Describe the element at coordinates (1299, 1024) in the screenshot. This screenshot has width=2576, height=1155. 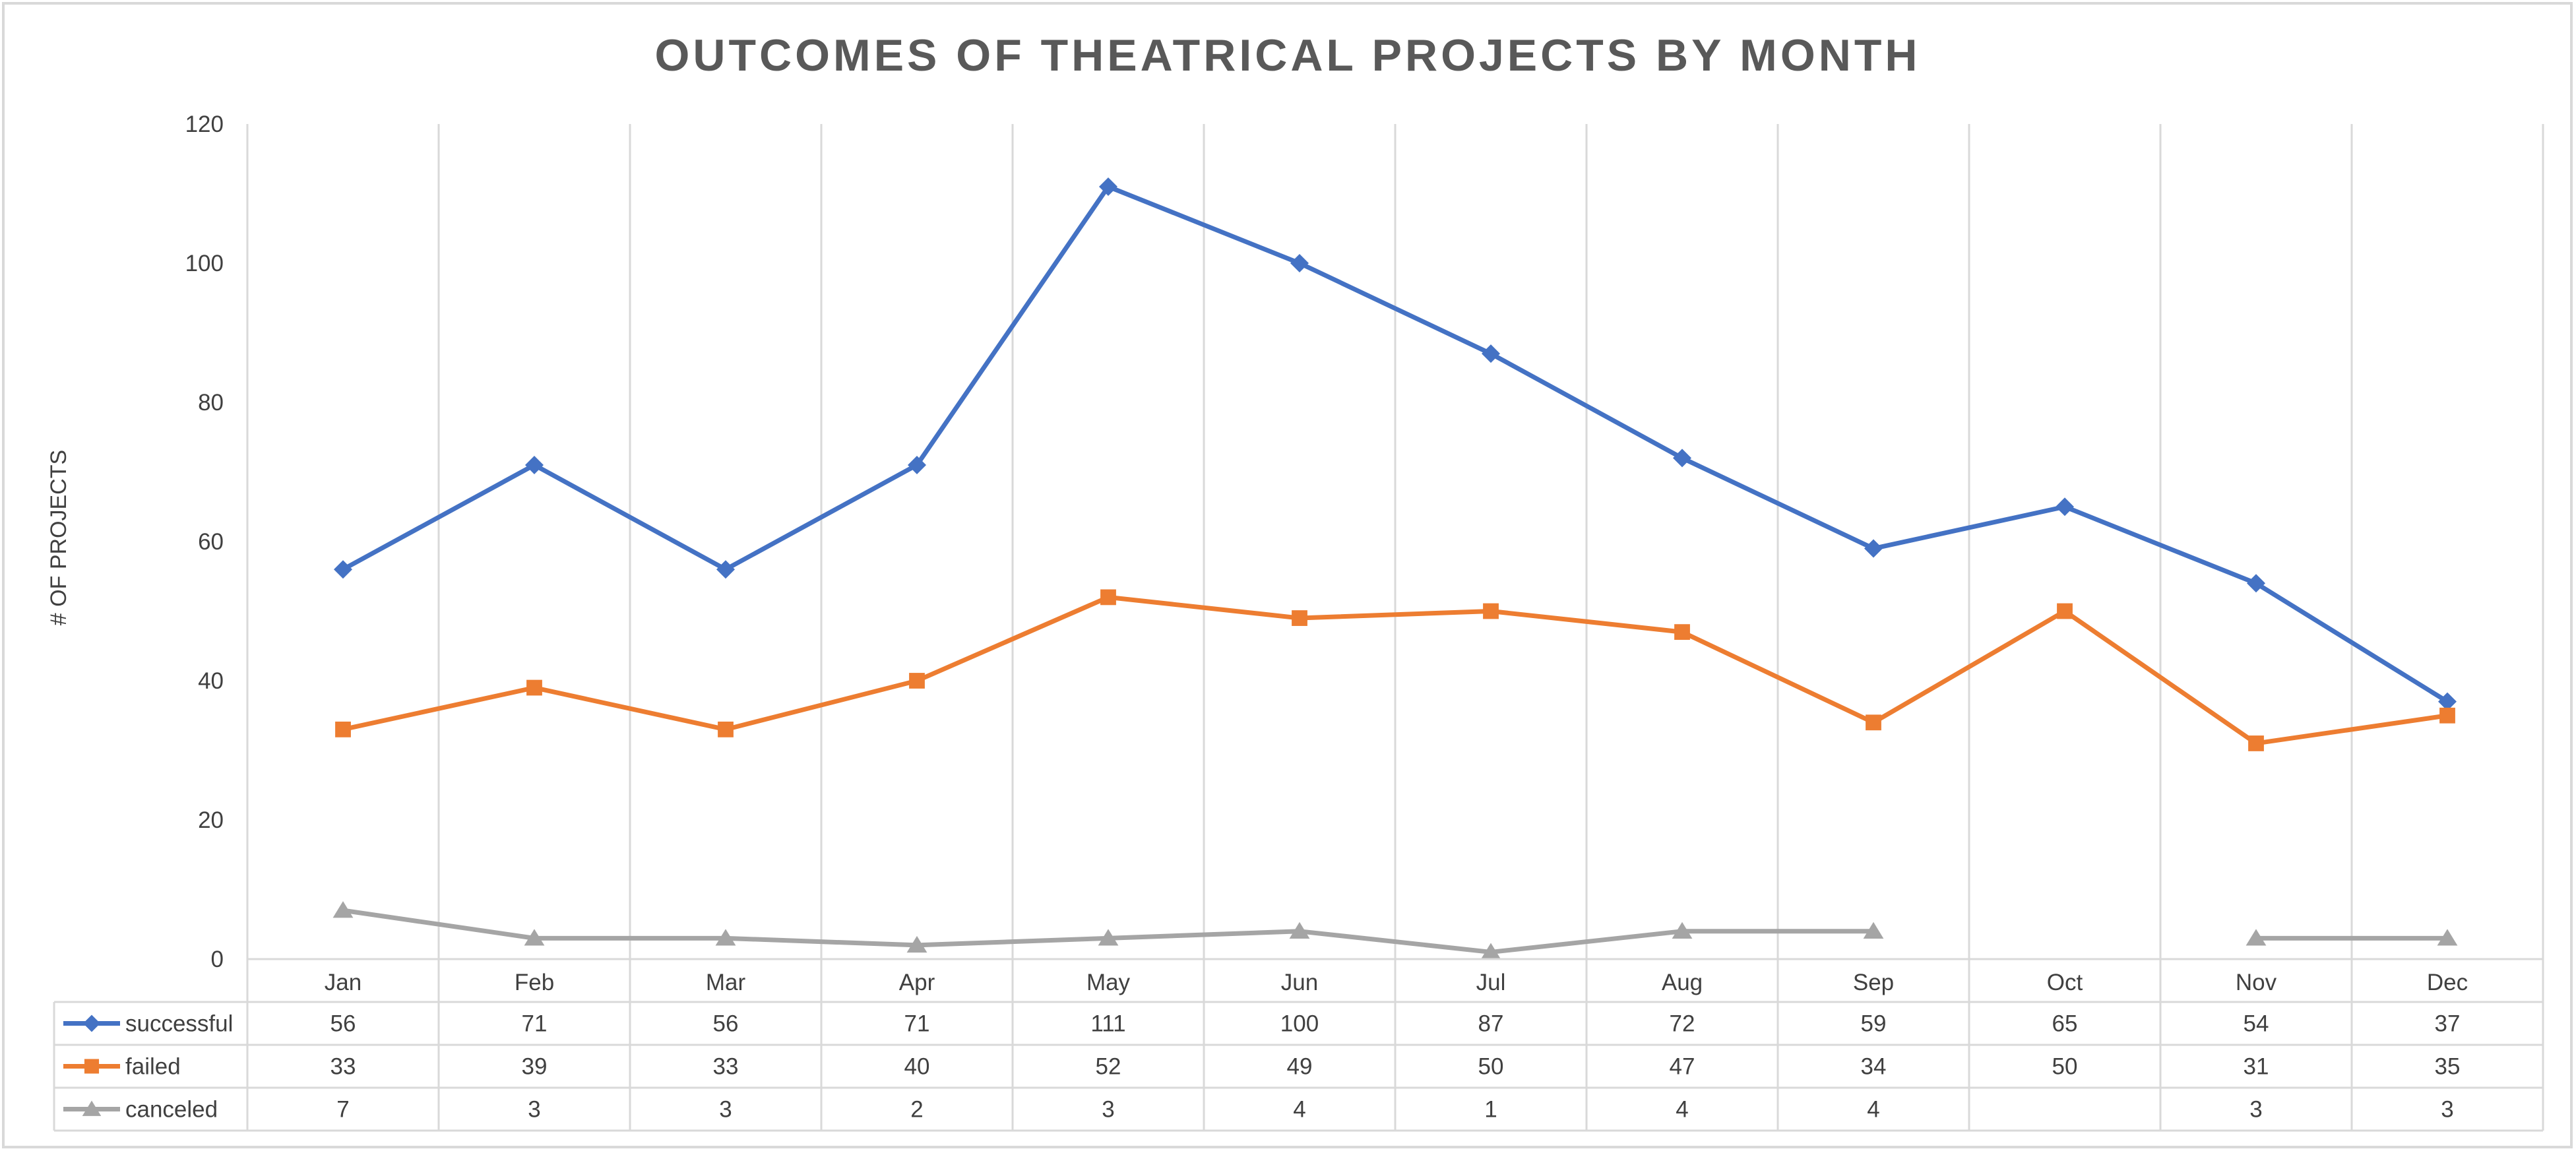
I see `table-cell-value: 100` at that location.